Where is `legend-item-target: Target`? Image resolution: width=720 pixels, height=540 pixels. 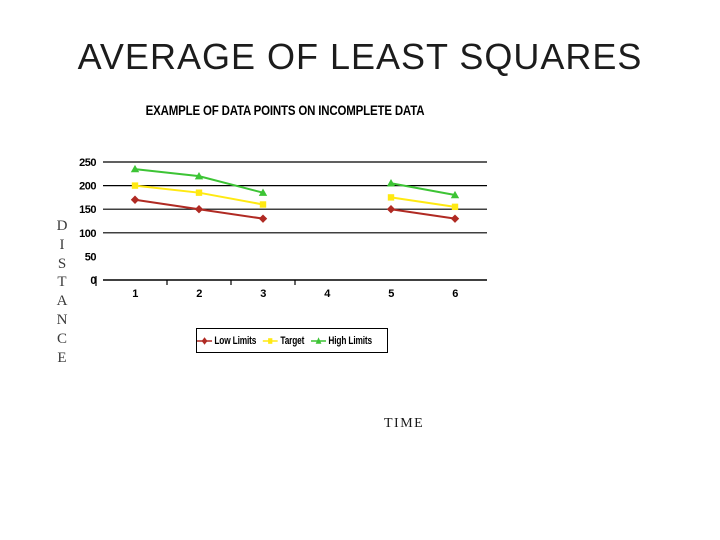 legend-item-target: Target is located at coordinates (283, 341).